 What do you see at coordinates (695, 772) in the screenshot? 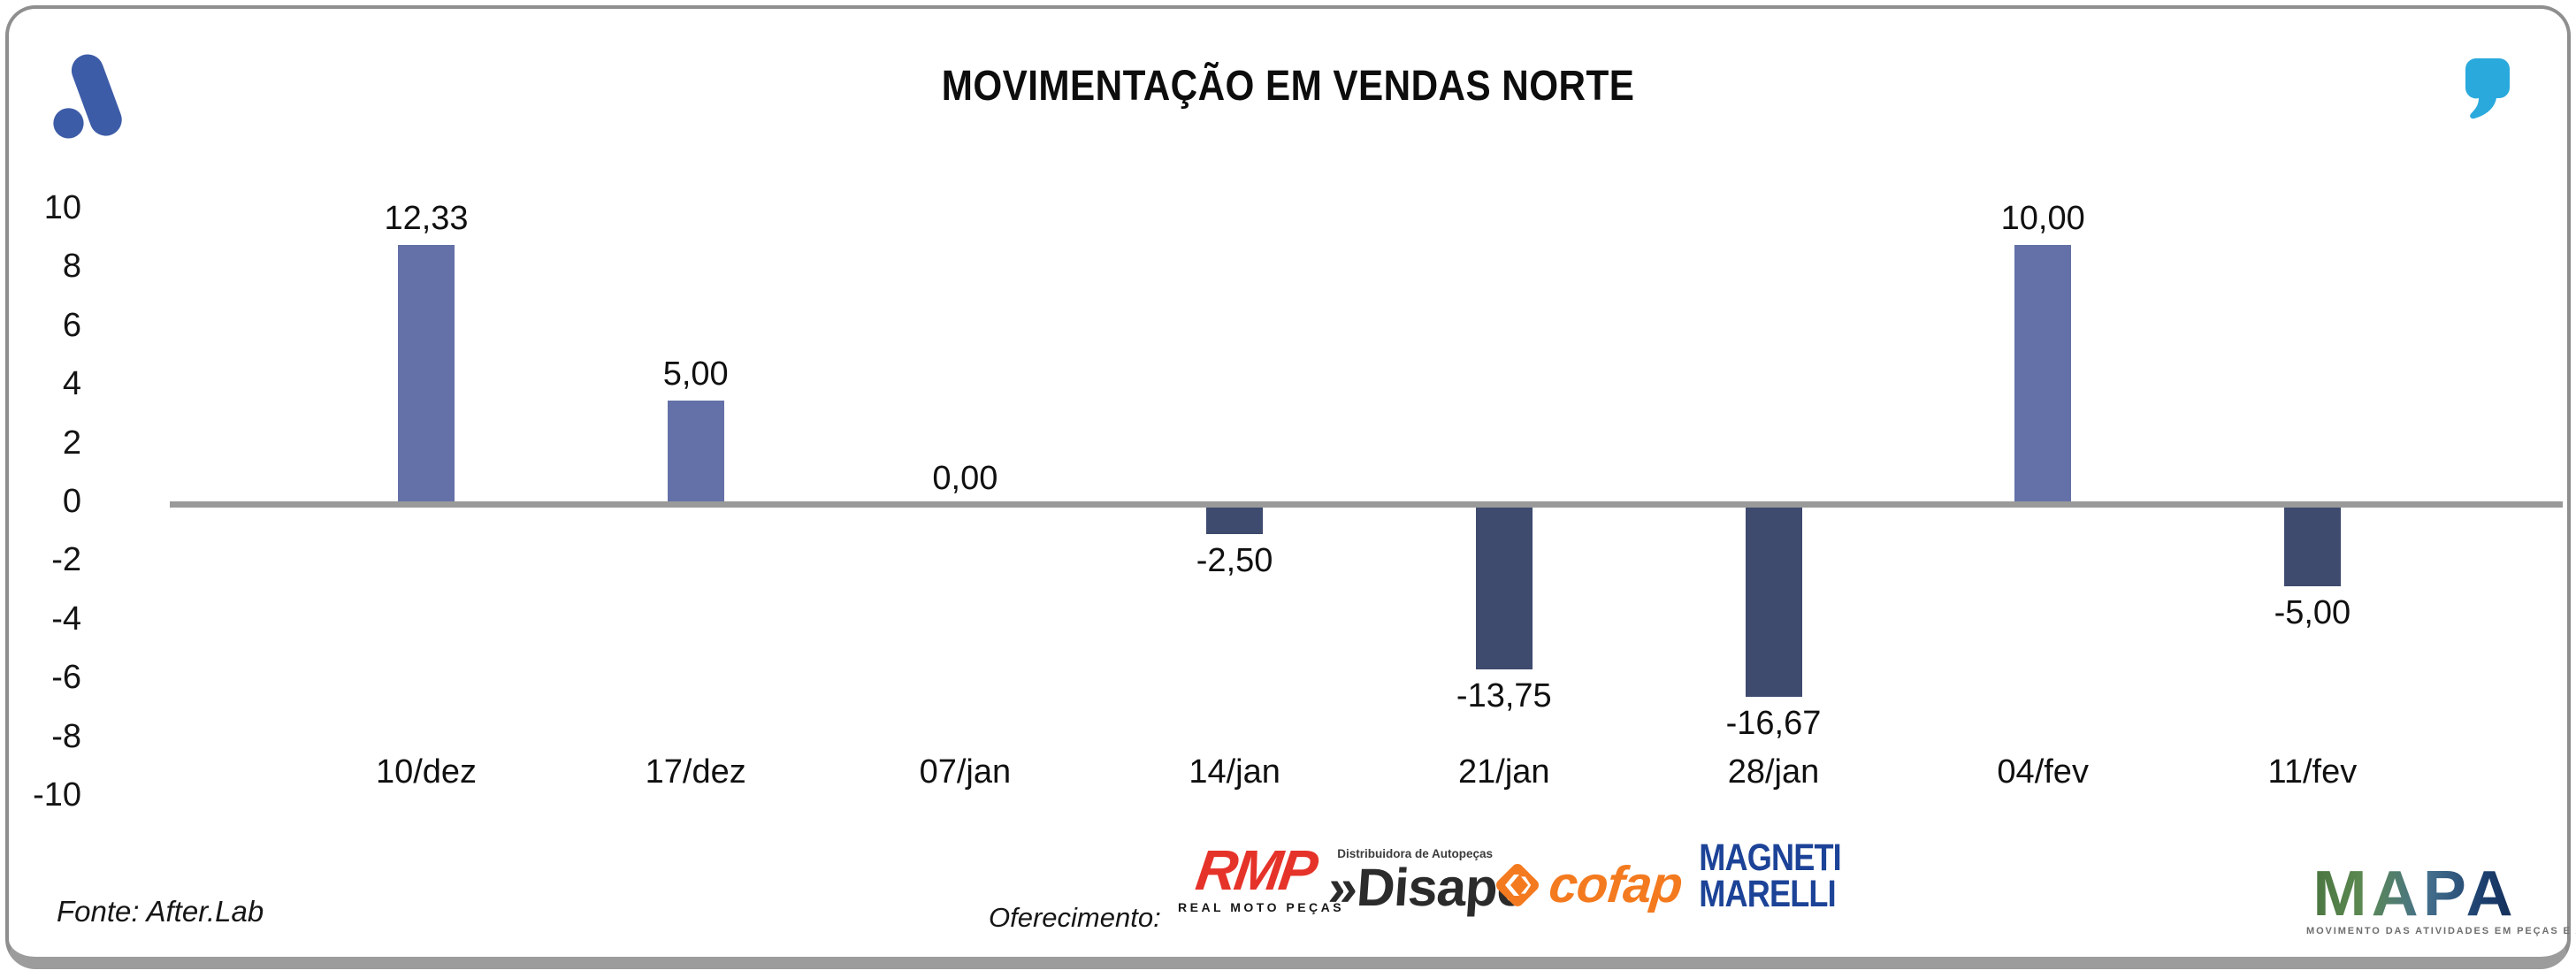
I see `x-axis-label: 17/dez` at bounding box center [695, 772].